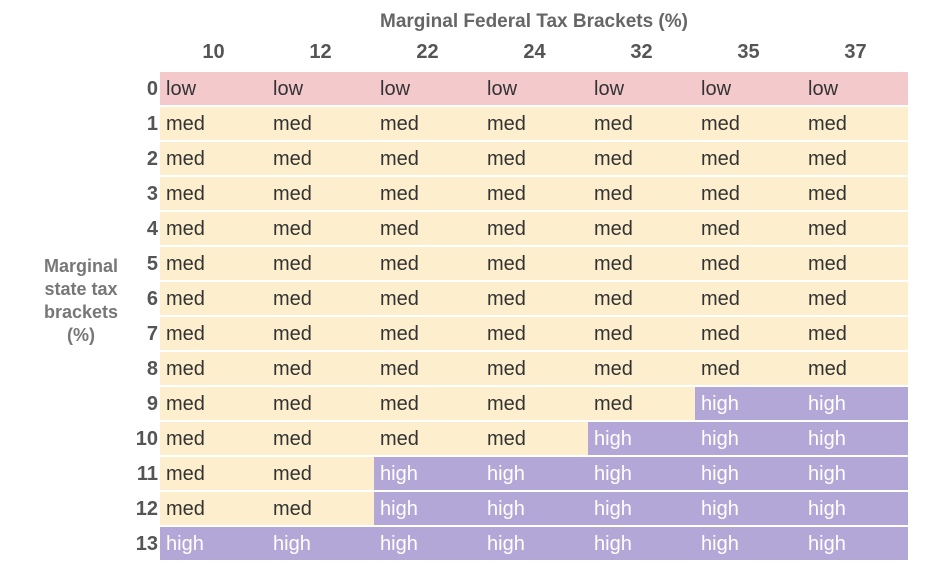 The image size is (947, 580). I want to click on x-tick-label: 35, so click(748, 52).